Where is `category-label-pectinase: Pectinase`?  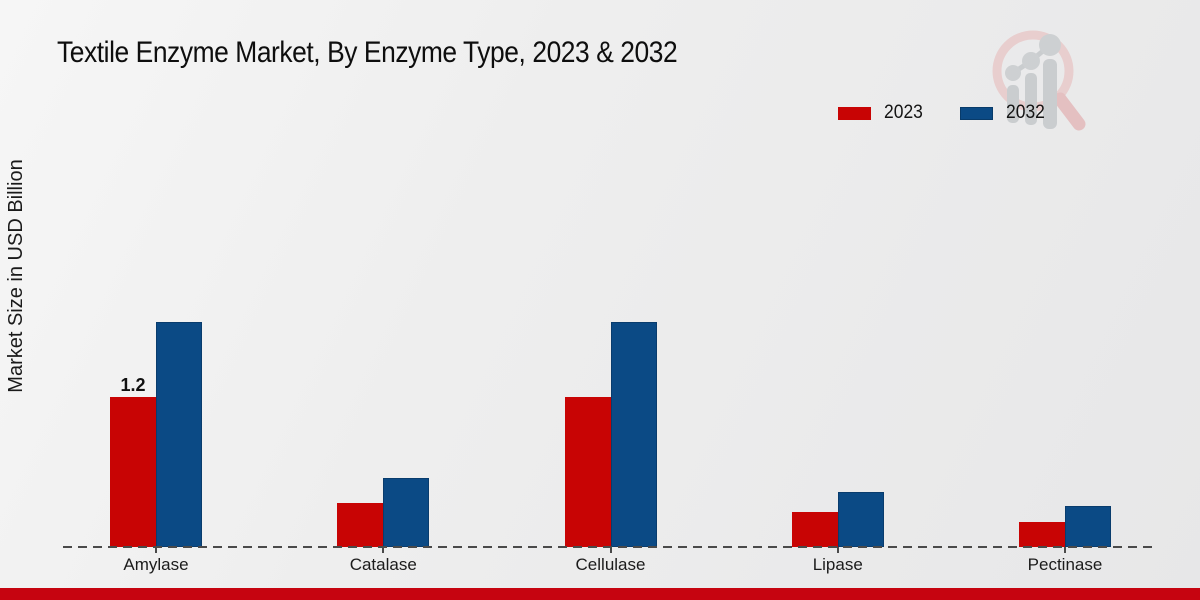 category-label-pectinase: Pectinase is located at coordinates (1065, 564).